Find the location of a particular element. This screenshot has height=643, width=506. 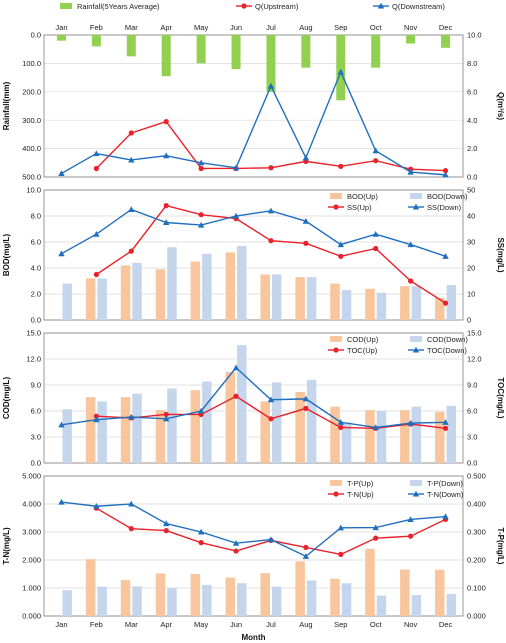

legend-label: TOC(Up) is located at coordinates (362, 350).